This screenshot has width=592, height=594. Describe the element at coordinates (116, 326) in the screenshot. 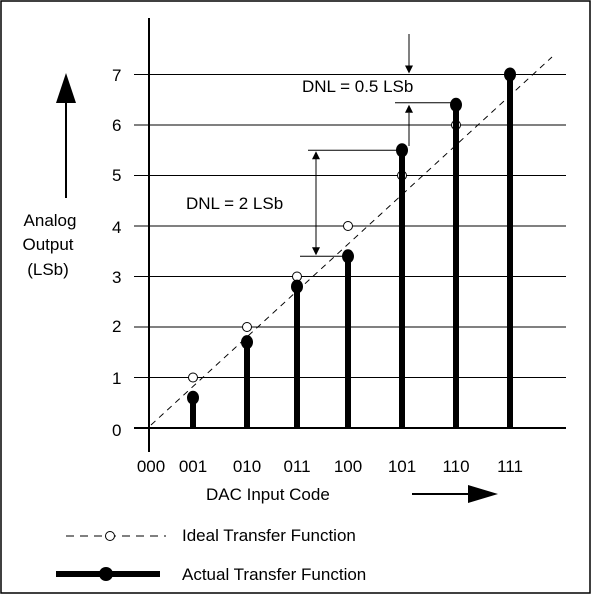

I see `y-tick-2: 2` at that location.